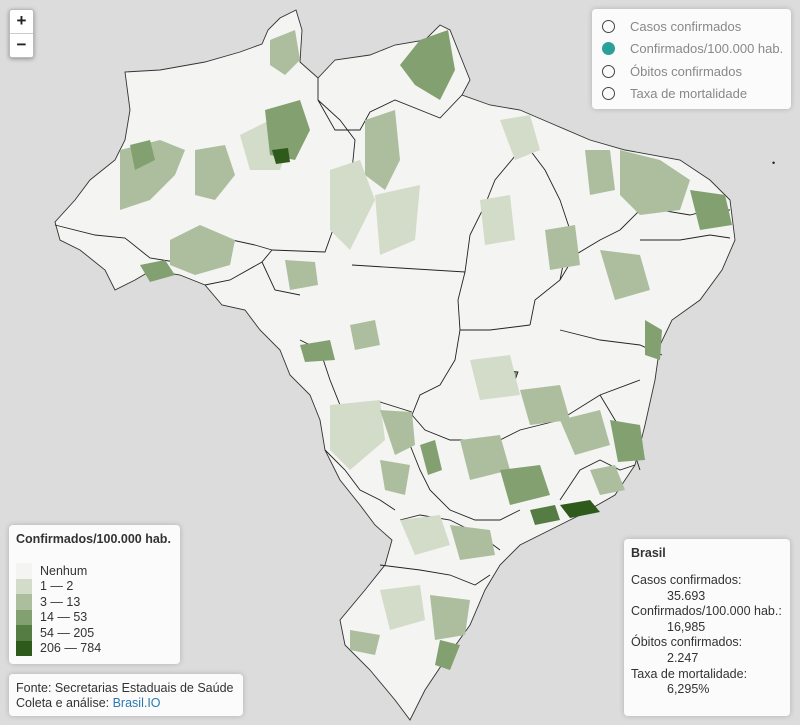 The image size is (800, 725). Describe the element at coordinates (58, 648) in the screenshot. I see `legend-row: 206 — 784` at that location.